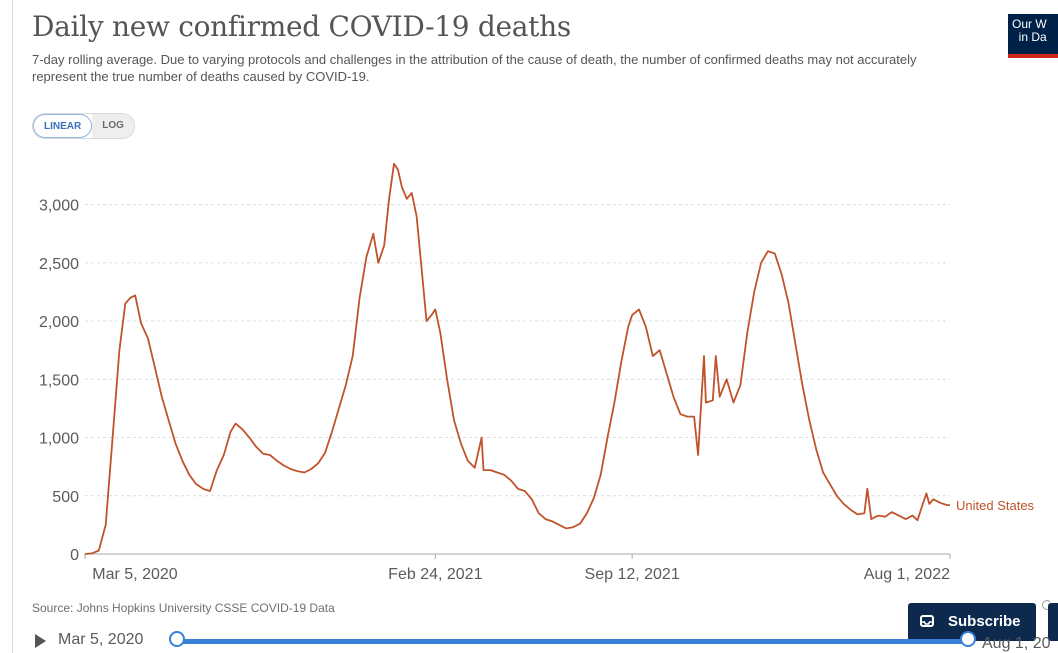 This screenshot has height=653, width=1058. What do you see at coordinates (984, 621) in the screenshot?
I see `subscribe-label: Subscribe` at bounding box center [984, 621].